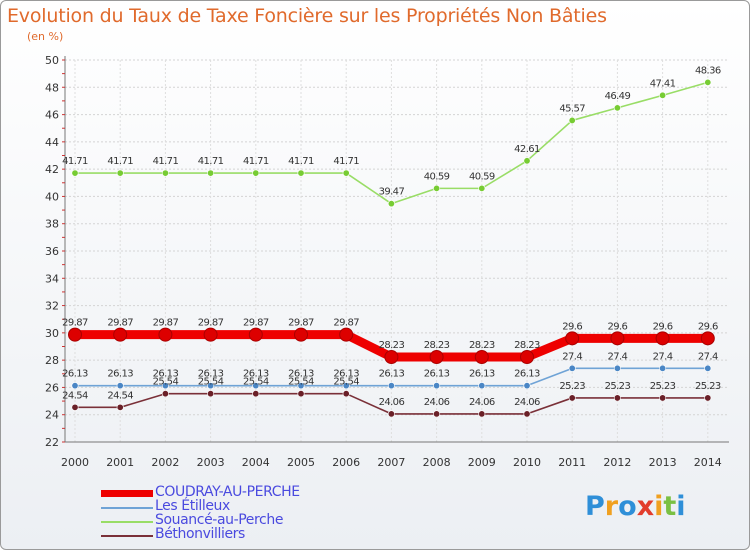 Image resolution: width=750 pixels, height=550 pixels. Describe the element at coordinates (256, 462) in the screenshot. I see `x-tick-label: 2004` at that location.